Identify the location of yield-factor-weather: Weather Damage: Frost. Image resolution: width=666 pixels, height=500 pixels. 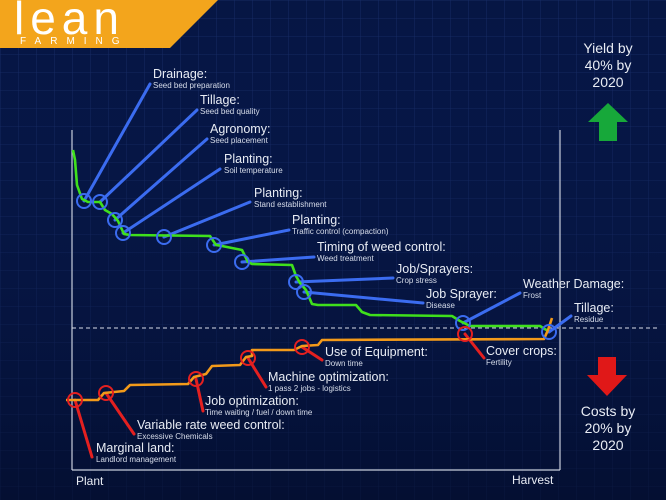
(574, 289).